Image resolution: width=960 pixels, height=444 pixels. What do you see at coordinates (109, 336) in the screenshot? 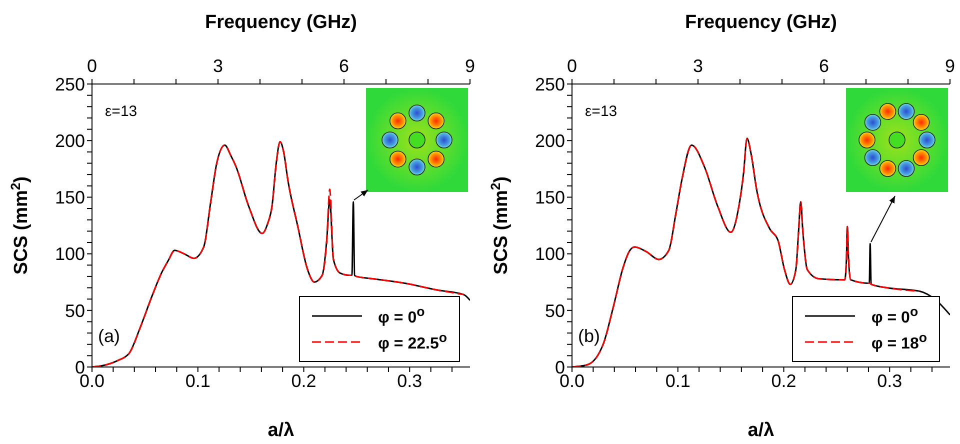
I see `annotation: (a)` at bounding box center [109, 336].